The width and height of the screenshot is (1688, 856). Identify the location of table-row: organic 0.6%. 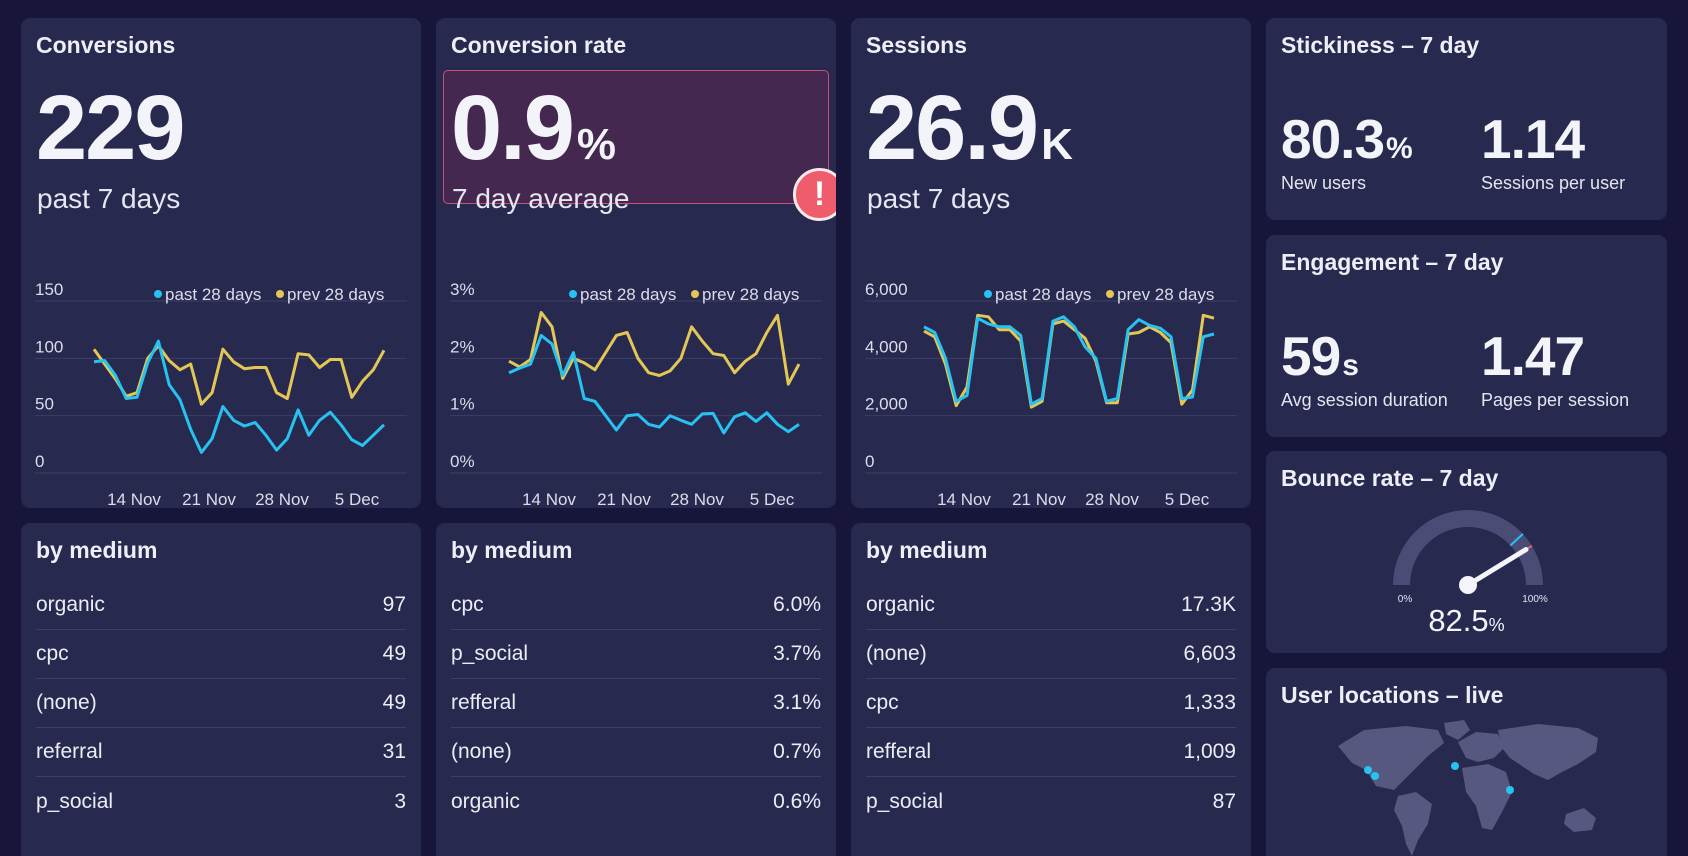
(636, 801).